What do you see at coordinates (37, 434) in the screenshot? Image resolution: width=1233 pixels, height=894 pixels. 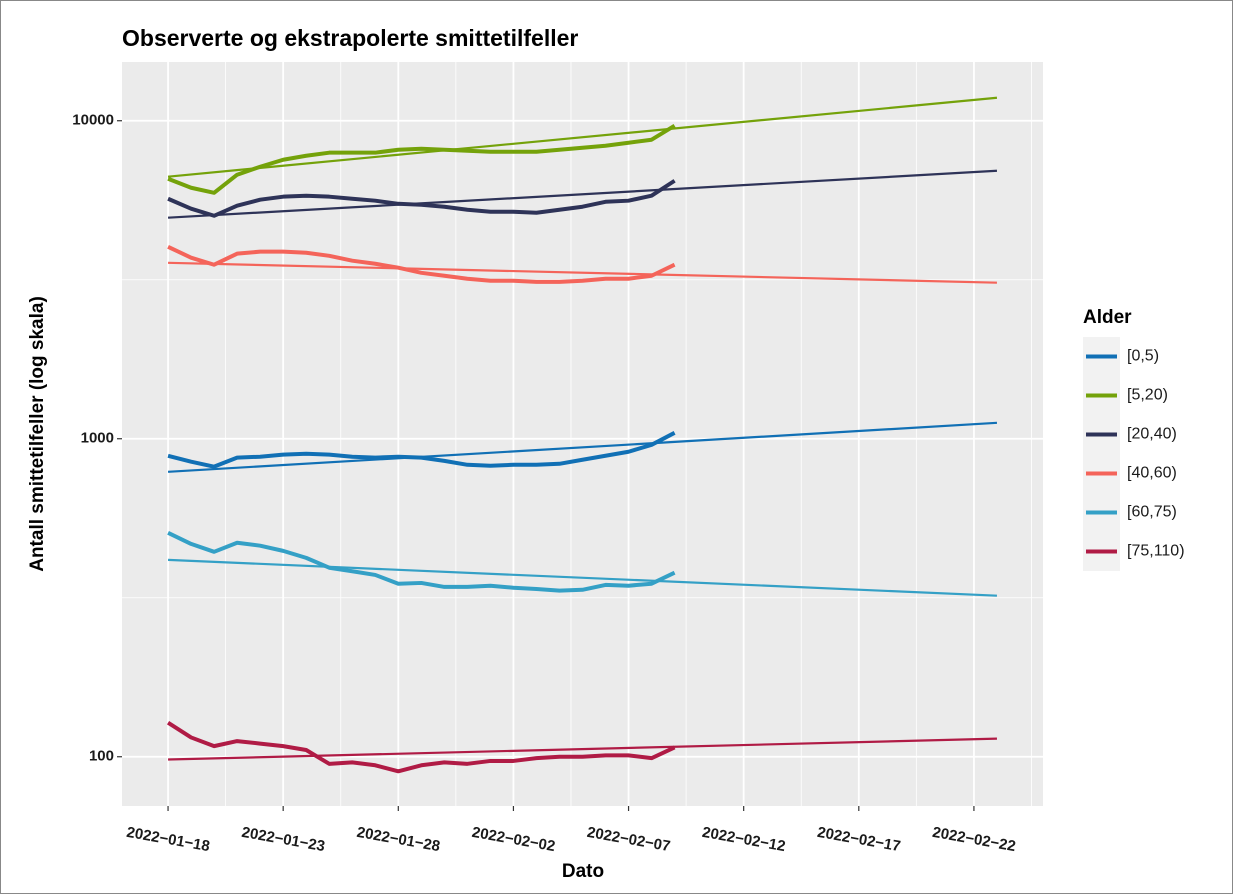 I see `y-axis-title: Antall smittetilfeller (log skala)` at bounding box center [37, 434].